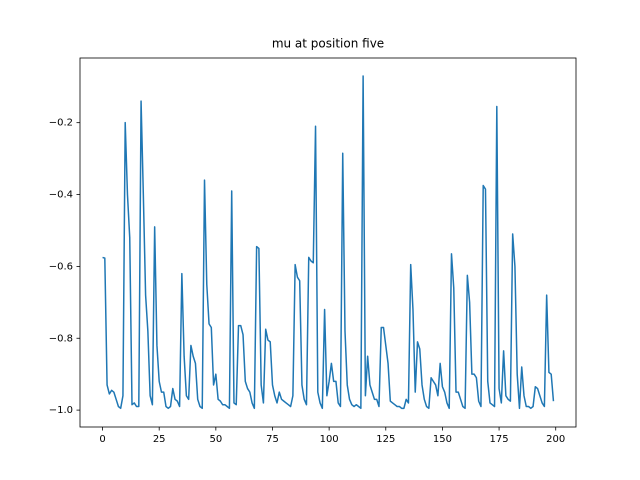 This screenshot has height=480, width=640. Describe the element at coordinates (61, 338) in the screenshot. I see `y-tick-label: −0.8` at that location.